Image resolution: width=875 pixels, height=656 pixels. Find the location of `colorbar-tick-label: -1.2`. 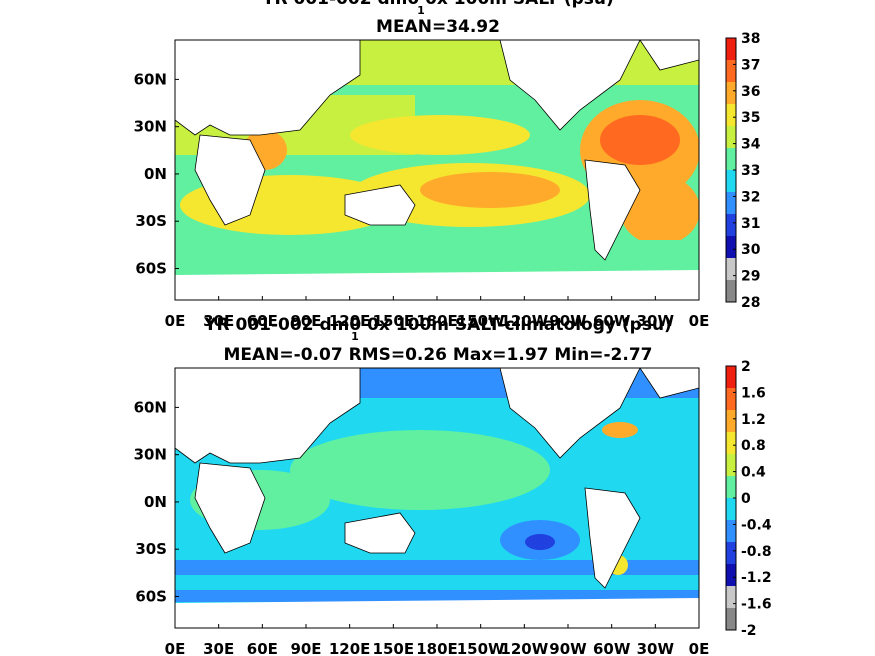

colorbar-tick-label: -1.2 is located at coordinates (756, 578).